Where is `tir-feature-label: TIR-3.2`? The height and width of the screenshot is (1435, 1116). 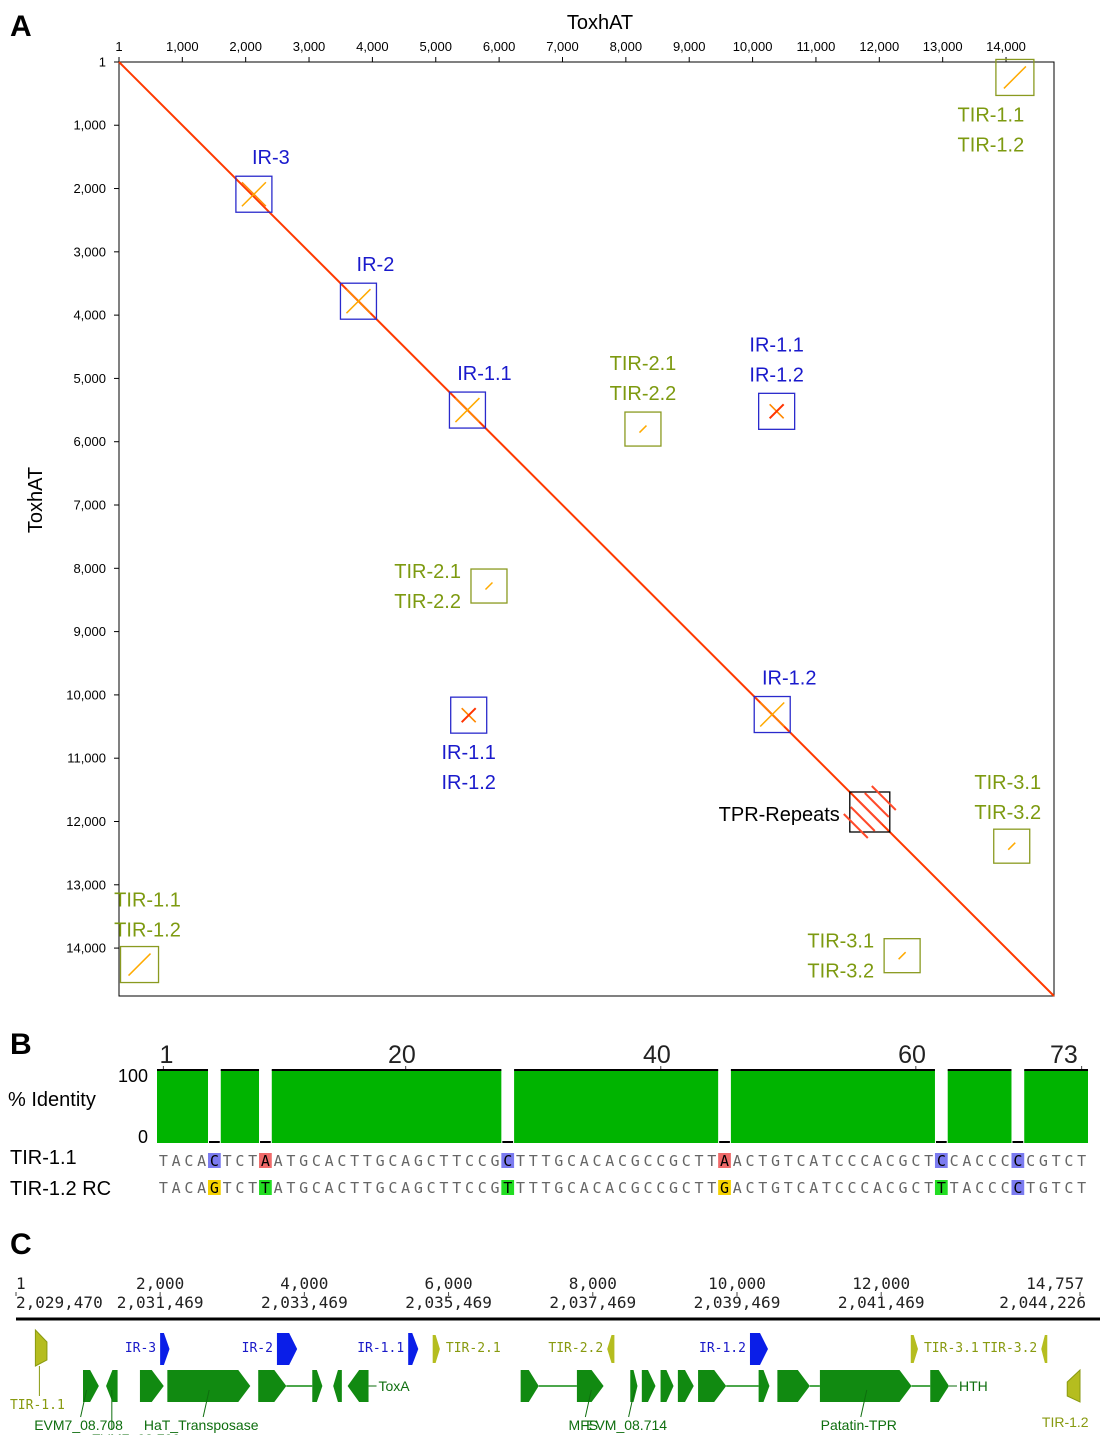 tir-feature-label: TIR-3.2 is located at coordinates (1009, 1348).